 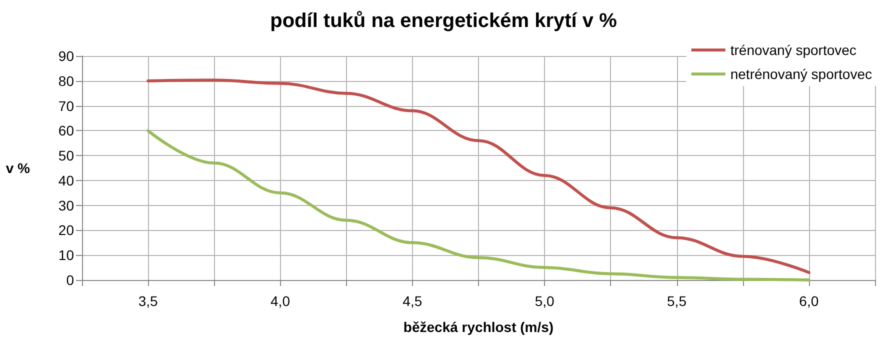 I want to click on y-tick-label: 10, so click(x=66, y=255).